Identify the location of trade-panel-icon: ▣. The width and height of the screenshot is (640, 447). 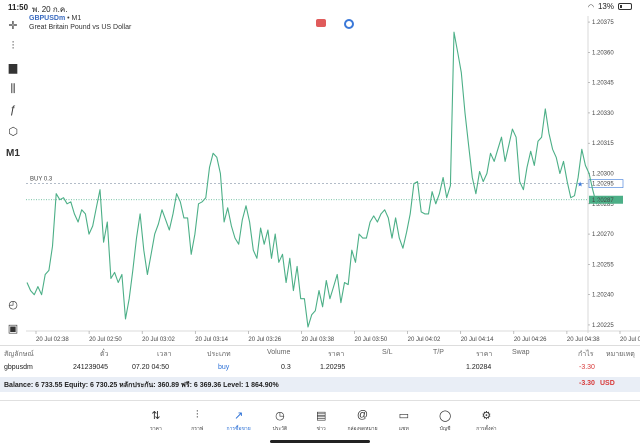
(13, 328).